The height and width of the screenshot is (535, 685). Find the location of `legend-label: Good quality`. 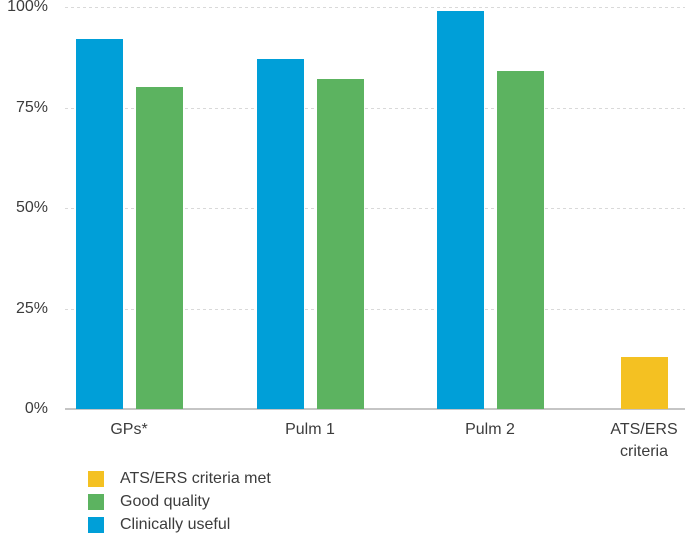

legend-label: Good quality is located at coordinates (165, 501).